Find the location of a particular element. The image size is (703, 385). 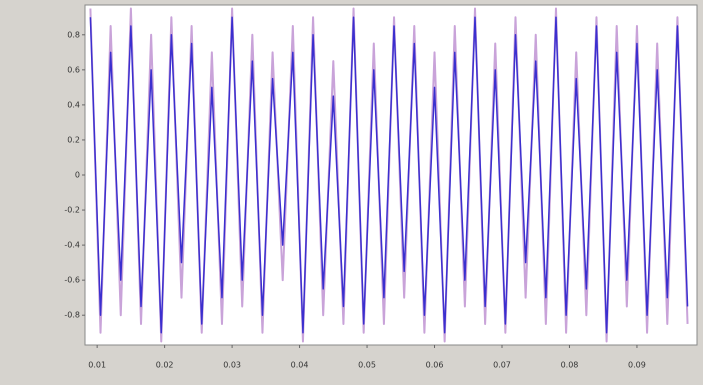

y-tick-label: 0.6 is located at coordinates (73, 69).